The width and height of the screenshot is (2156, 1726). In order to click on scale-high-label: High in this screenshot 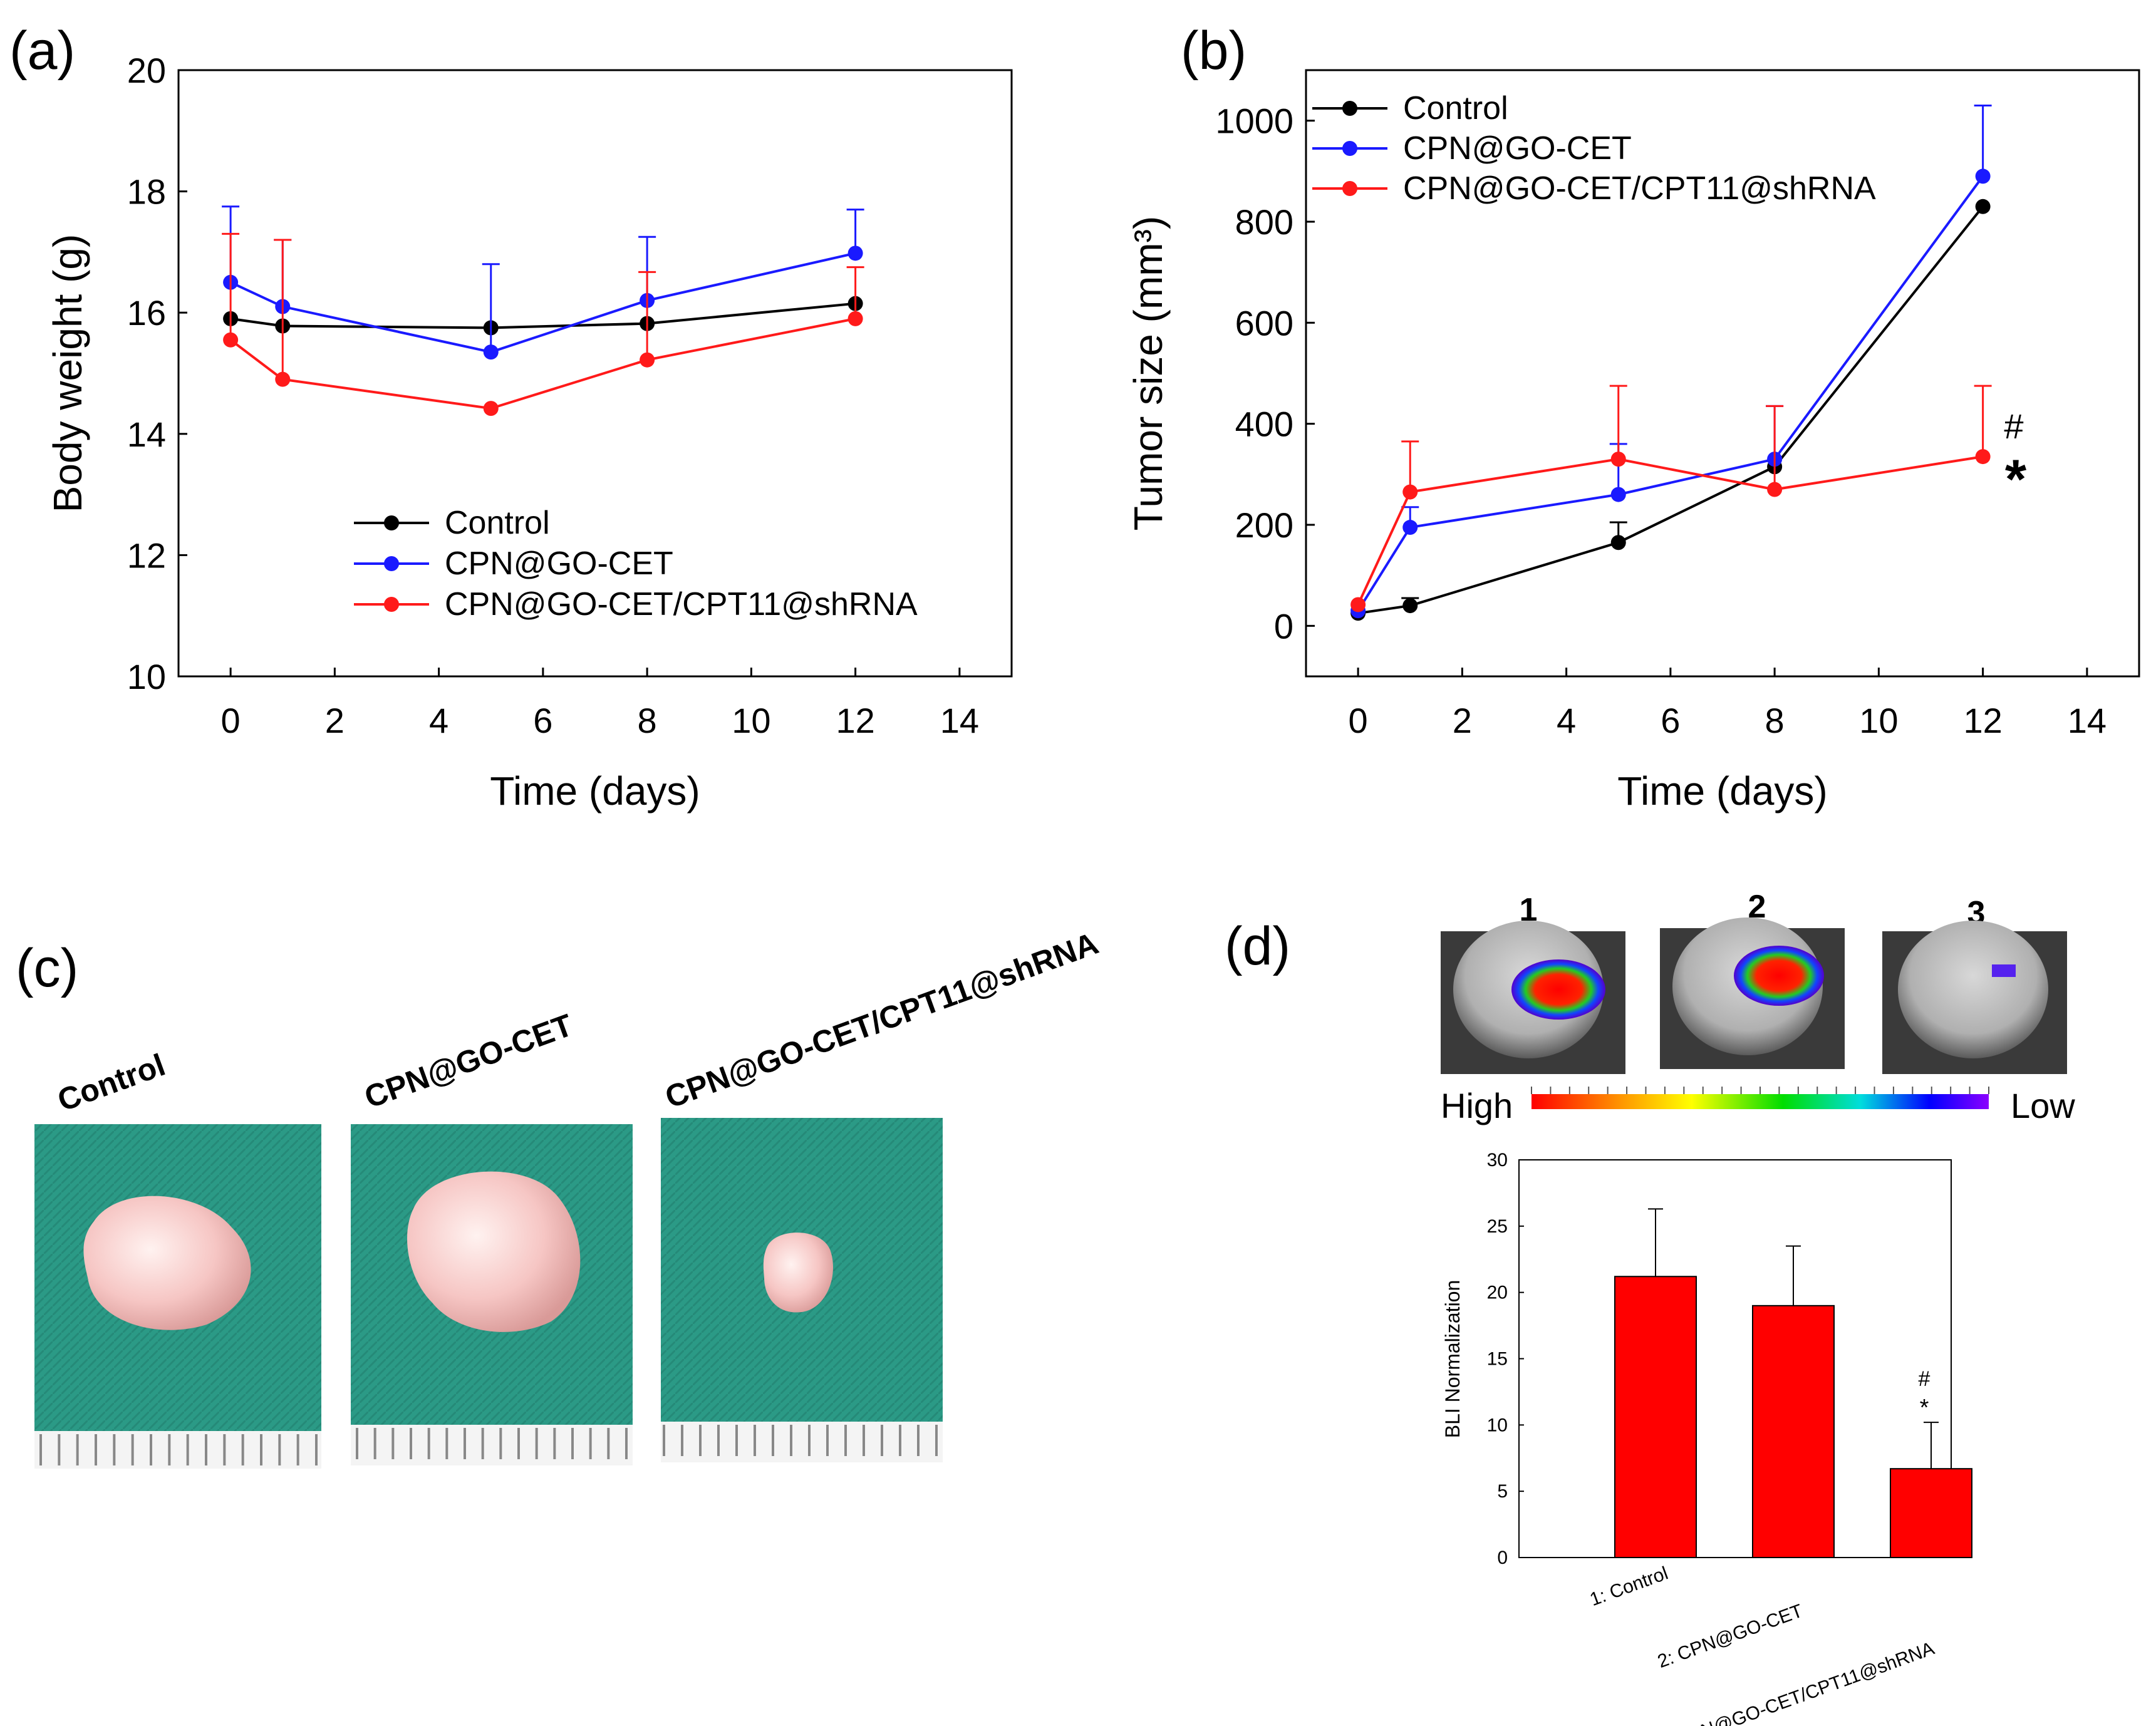, I will do `click(1477, 1105)`.